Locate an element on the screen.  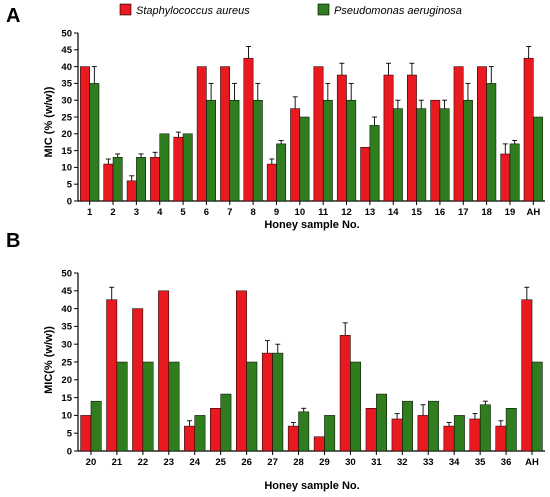
panel-a-x-tick-label: 3 is located at coordinates (136, 212).